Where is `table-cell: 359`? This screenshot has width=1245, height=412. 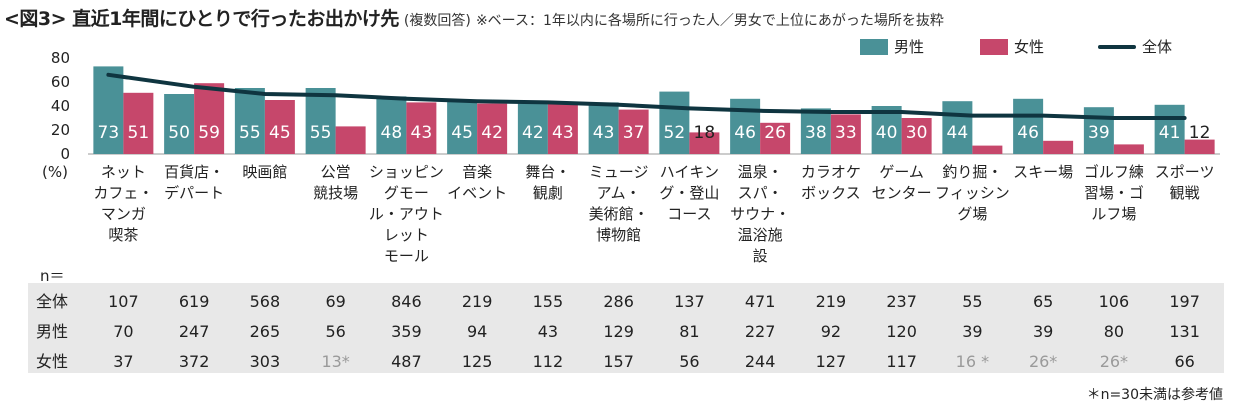
table-cell: 359 is located at coordinates (406, 331).